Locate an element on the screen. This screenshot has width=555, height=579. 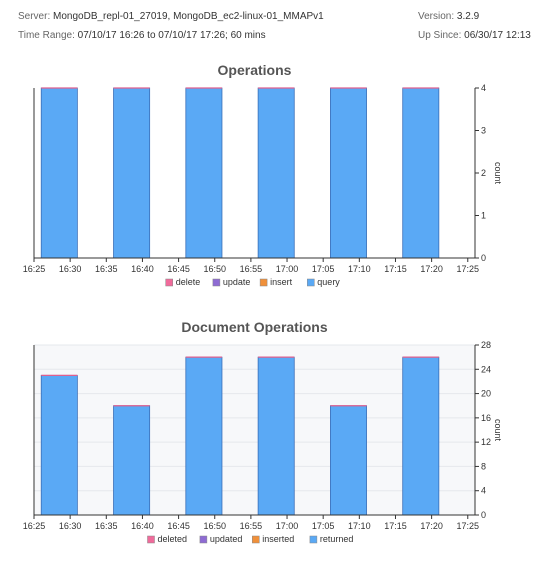
version-info: Version: 3.2.9 is located at coordinates (448, 16).